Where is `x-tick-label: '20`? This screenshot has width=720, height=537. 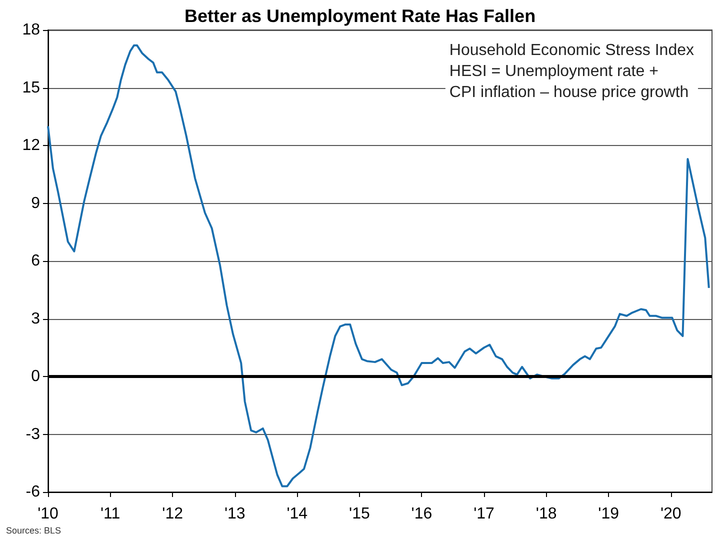
x-tick-label: '20 is located at coordinates (671, 514).